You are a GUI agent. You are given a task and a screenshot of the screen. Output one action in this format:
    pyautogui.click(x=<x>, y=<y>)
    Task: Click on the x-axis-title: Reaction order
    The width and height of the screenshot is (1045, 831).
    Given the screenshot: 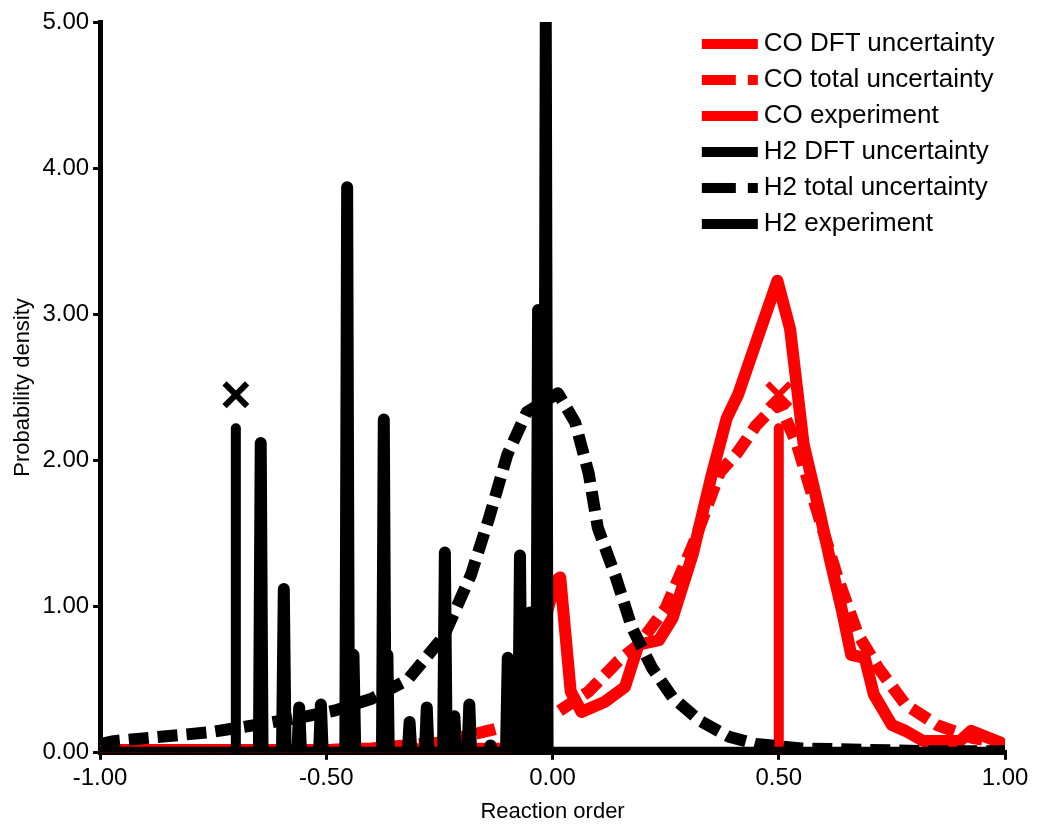 What is the action you would take?
    pyautogui.click(x=552, y=810)
    